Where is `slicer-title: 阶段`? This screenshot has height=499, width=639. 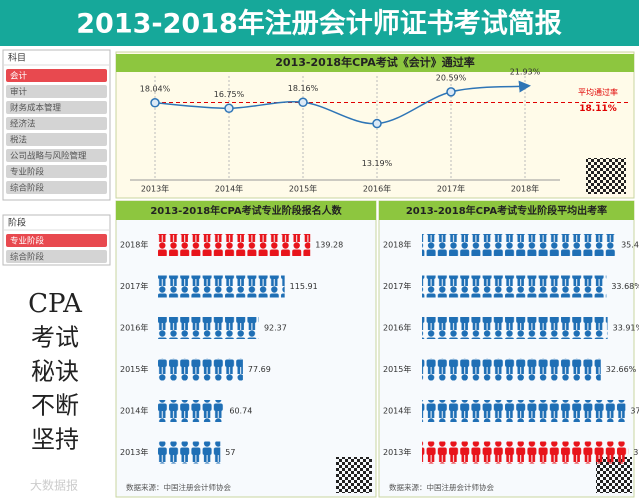 slicer-title: 阶段 is located at coordinates (17, 223).